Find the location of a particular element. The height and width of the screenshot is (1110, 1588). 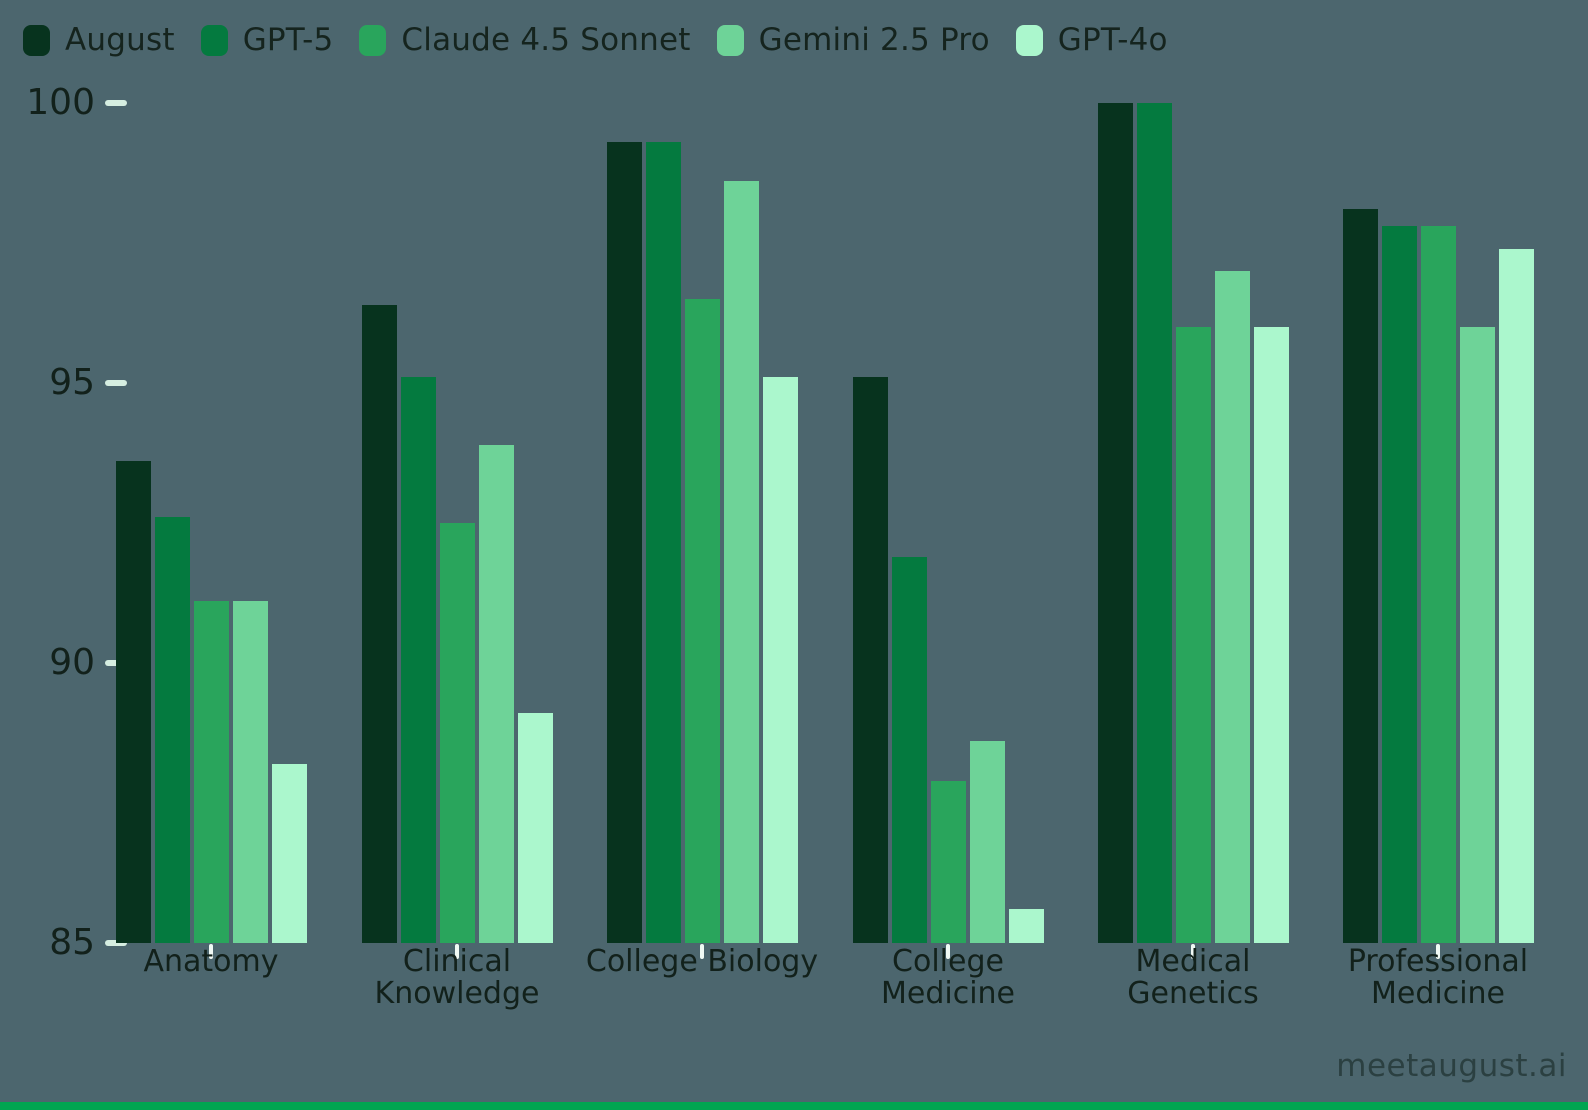

bar-gpt-5-anatomy is located at coordinates (172, 730).